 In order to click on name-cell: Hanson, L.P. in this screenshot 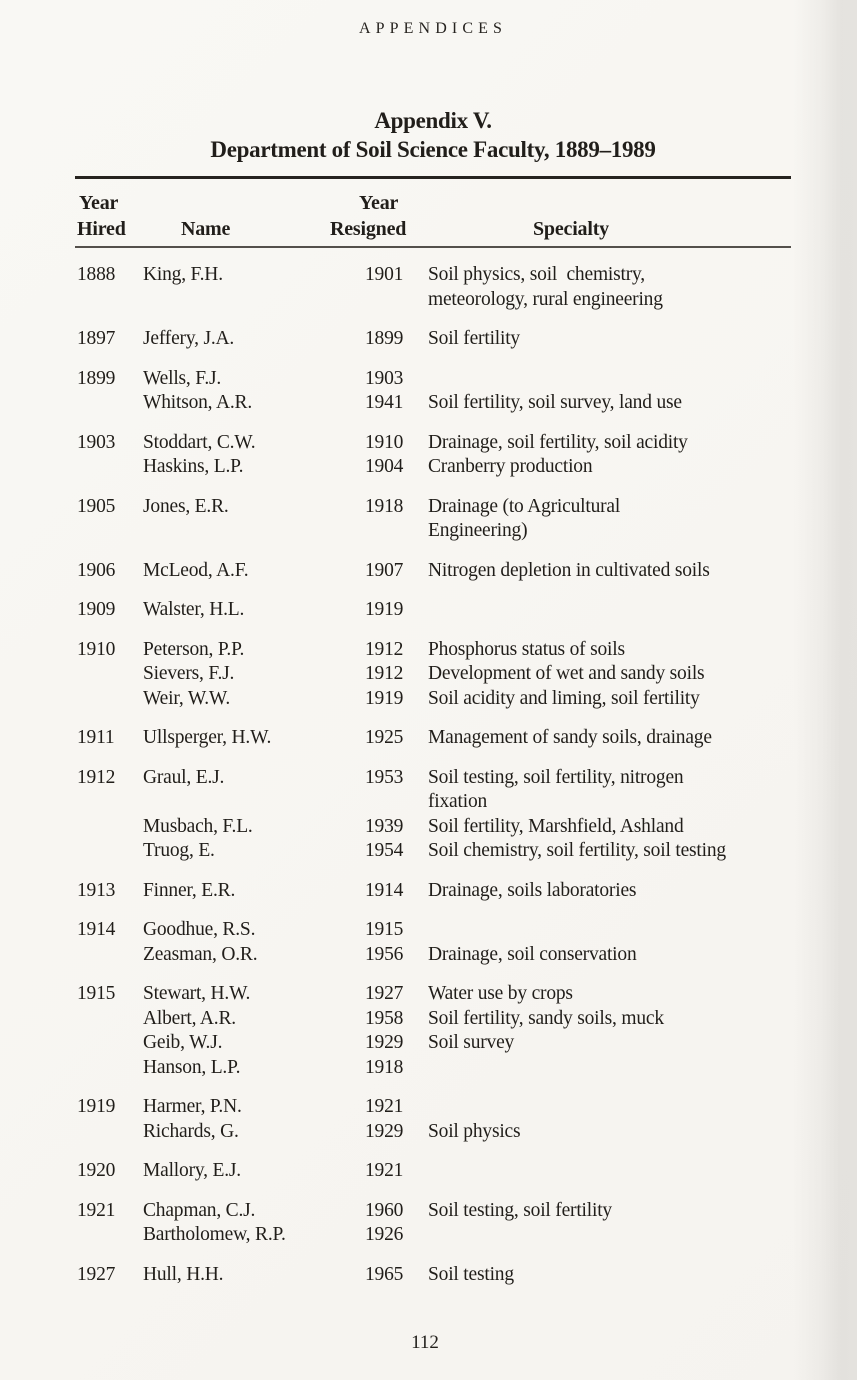, I will do `click(192, 1067)`.